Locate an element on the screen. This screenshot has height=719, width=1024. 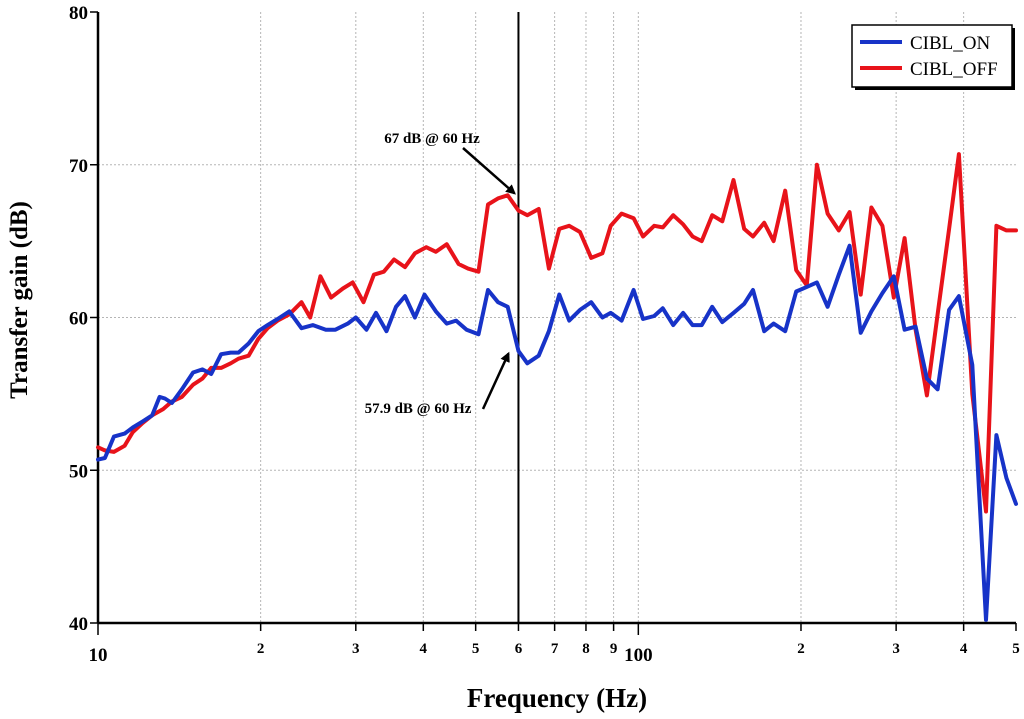
annotation-off-label: 67 dB @ 60 Hz is located at coordinates (432, 139).